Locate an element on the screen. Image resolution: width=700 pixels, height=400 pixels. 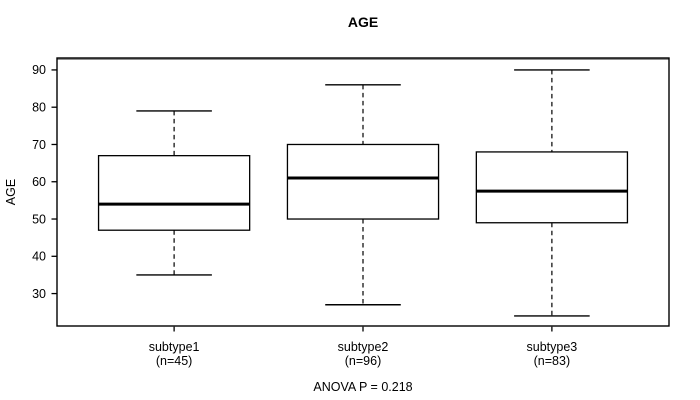
boxplot-subtype1 is located at coordinates (174, 193).